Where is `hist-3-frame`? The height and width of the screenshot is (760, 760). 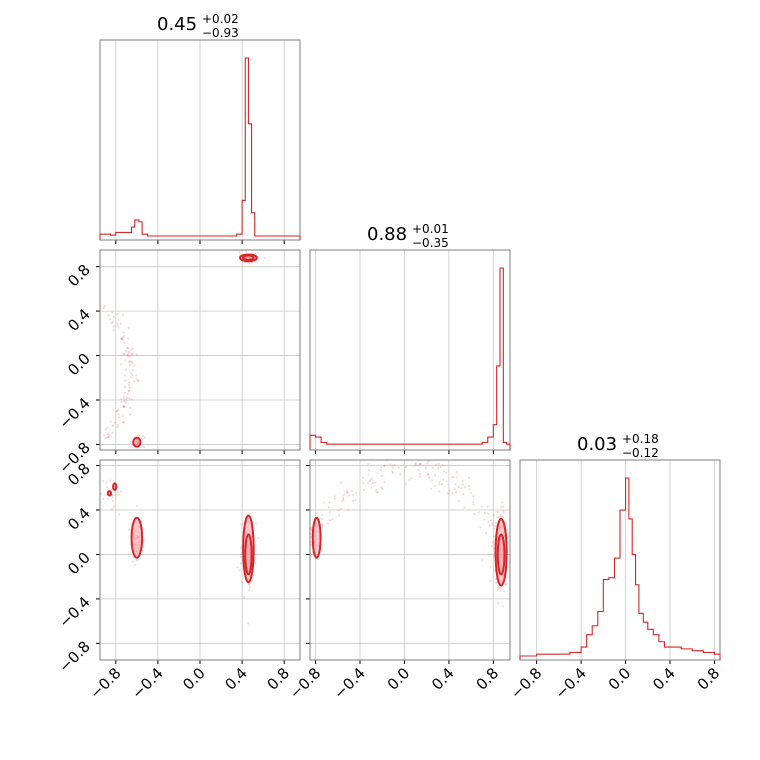 hist-3-frame is located at coordinates (620, 560).